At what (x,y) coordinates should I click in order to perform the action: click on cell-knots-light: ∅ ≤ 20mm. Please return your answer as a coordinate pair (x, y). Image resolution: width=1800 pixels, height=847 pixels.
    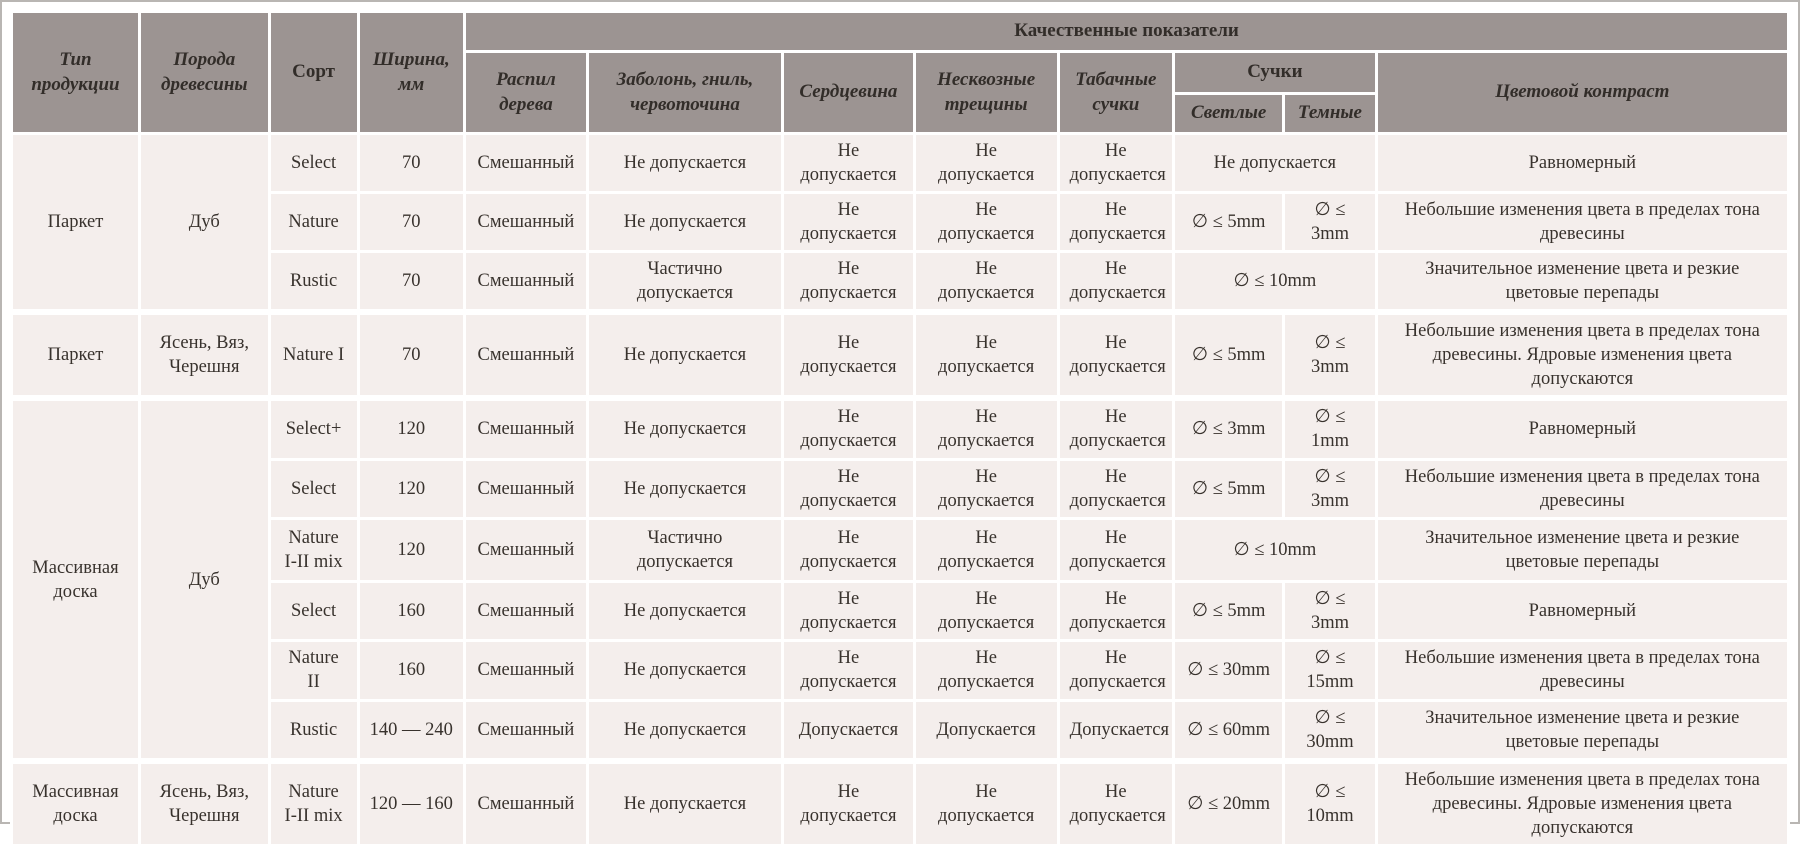
    Looking at the image, I should click on (1229, 802).